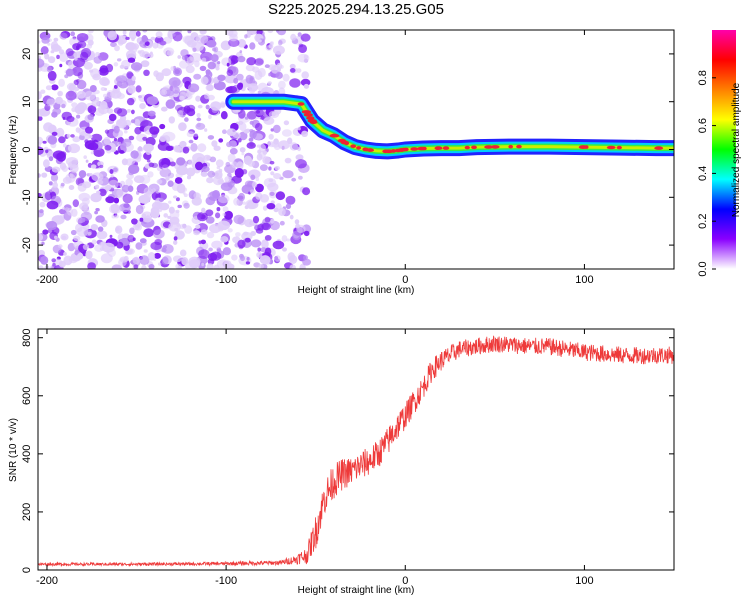  What do you see at coordinates (226, 581) in the screenshot?
I see `x-tick-label: -100` at bounding box center [226, 581].